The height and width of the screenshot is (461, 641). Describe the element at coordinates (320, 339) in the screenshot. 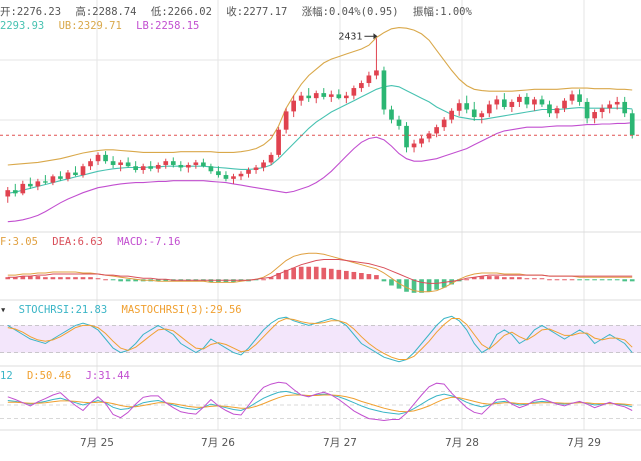

I see `stochrsi-k-line` at that location.